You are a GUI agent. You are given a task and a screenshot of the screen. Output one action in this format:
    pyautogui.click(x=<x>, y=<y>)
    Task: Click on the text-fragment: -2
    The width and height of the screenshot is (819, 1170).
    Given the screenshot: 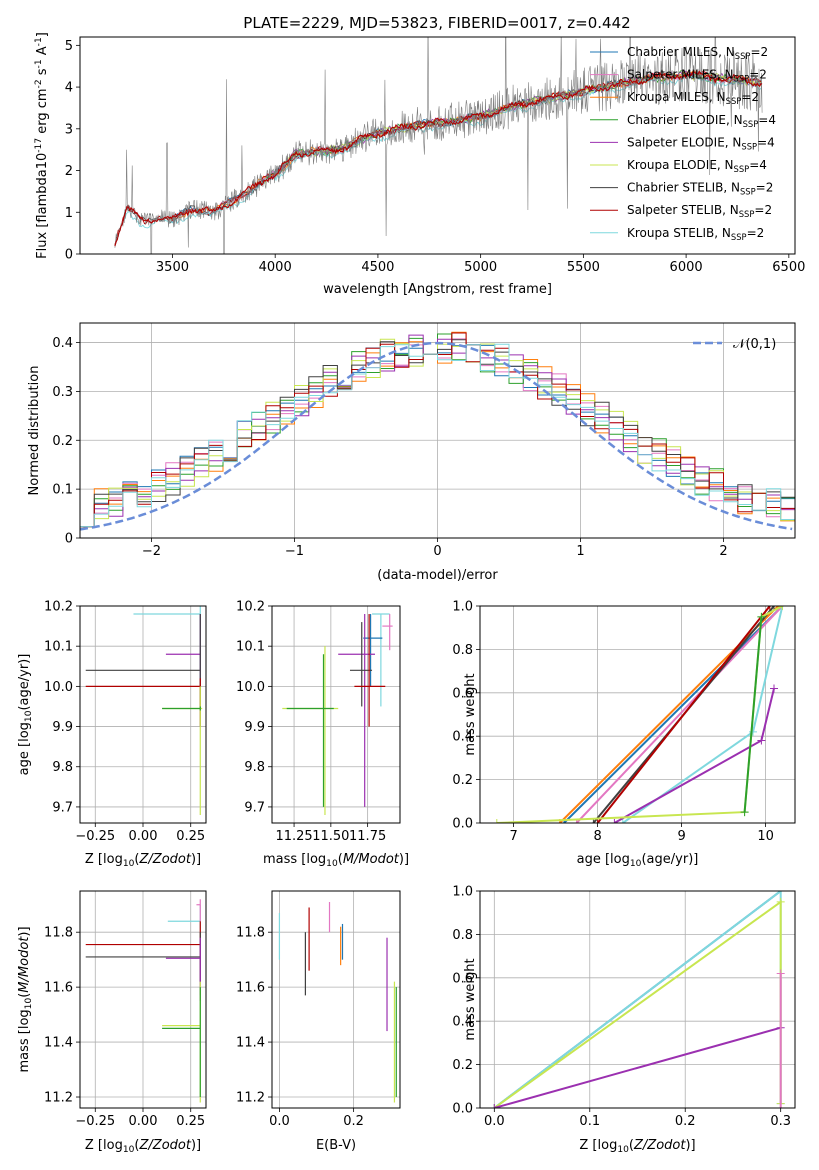 What is the action you would take?
    pyautogui.click(x=39, y=83)
    